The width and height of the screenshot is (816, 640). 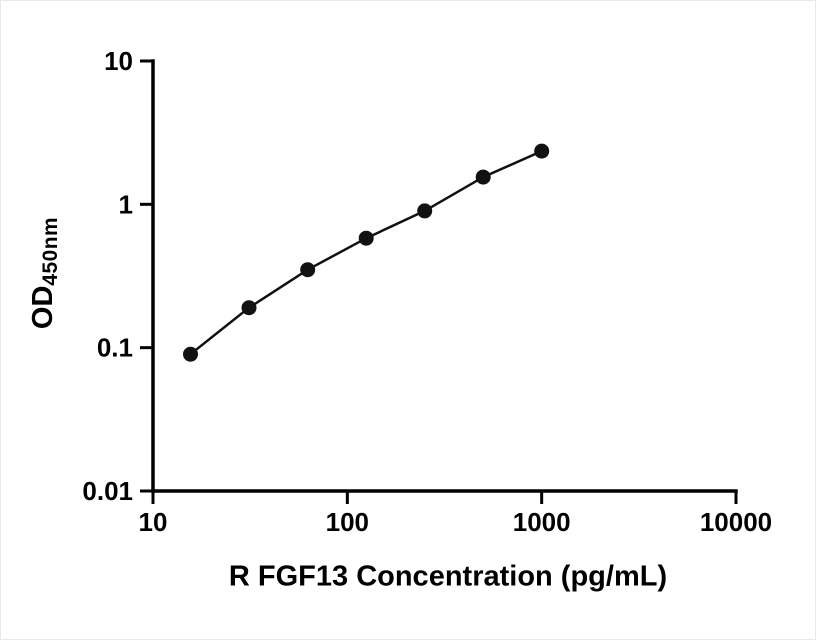 What do you see at coordinates (153, 522) in the screenshot?
I see `x-tick-label: 10` at bounding box center [153, 522].